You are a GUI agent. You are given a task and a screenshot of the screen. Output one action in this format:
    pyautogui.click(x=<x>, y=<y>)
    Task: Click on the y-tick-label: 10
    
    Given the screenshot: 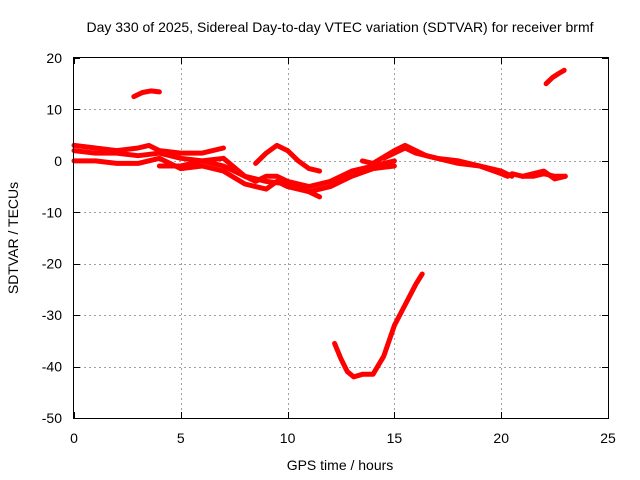 What is the action you would take?
    pyautogui.click(x=54, y=109)
    